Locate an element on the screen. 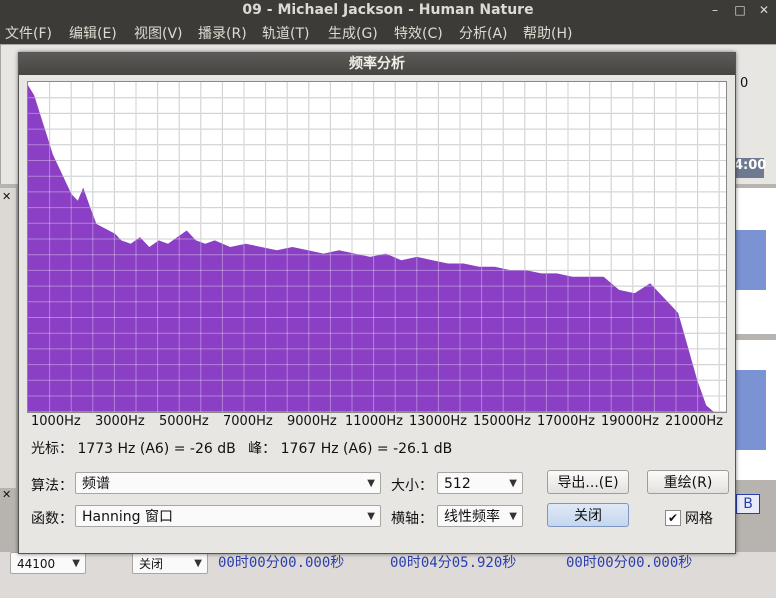 The width and height of the screenshot is (776, 598). timeline-time-label: 4:00 is located at coordinates (750, 165).